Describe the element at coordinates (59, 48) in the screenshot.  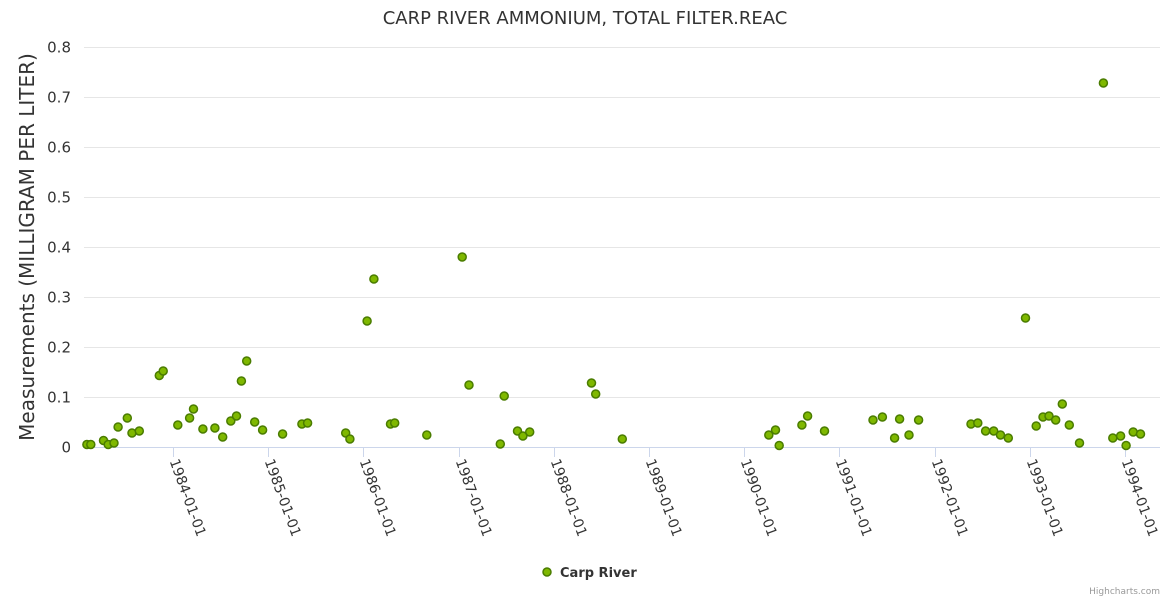
I see `y-tick-label: 0.8` at that location.